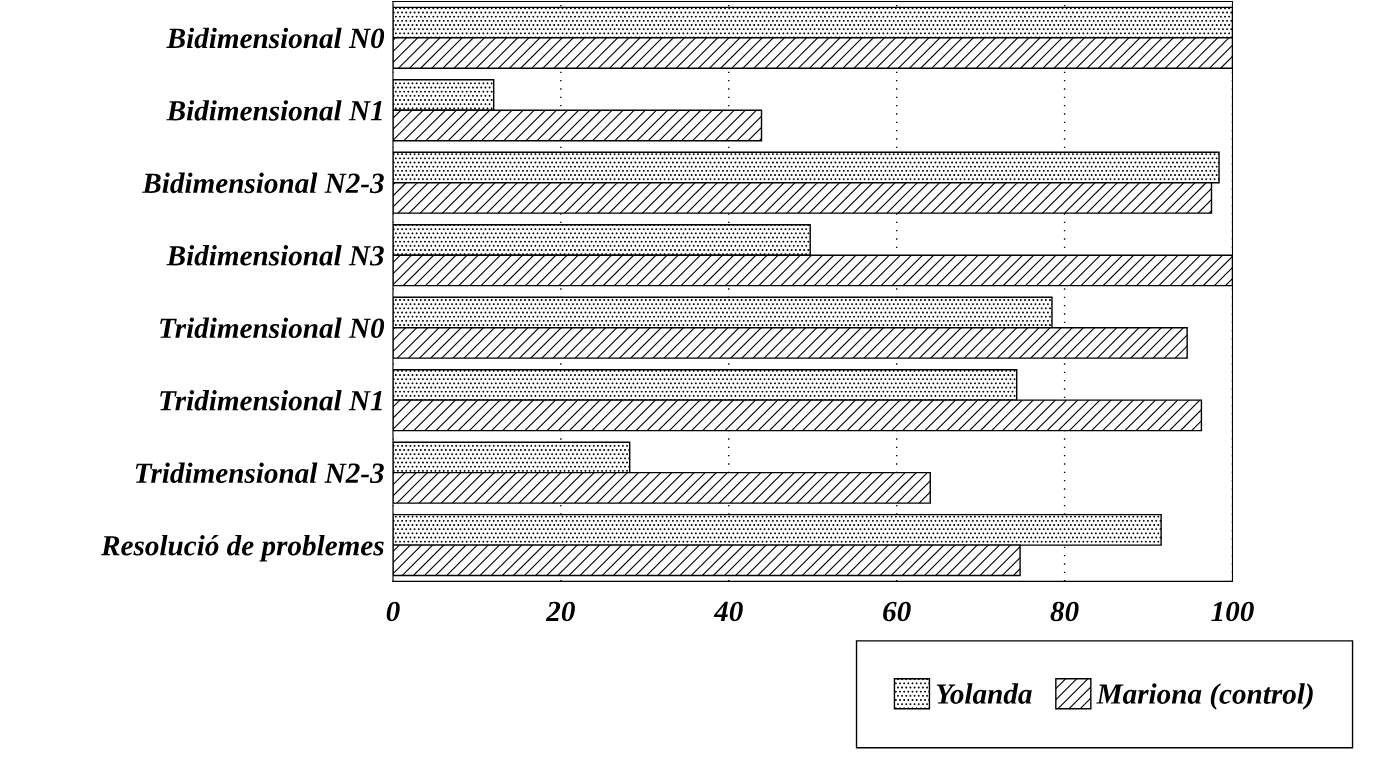 Image resolution: width=1374 pixels, height=770 pixels. What do you see at coordinates (275, 255) in the screenshot?
I see `y-tick-label: Bidimensional N3` at bounding box center [275, 255].